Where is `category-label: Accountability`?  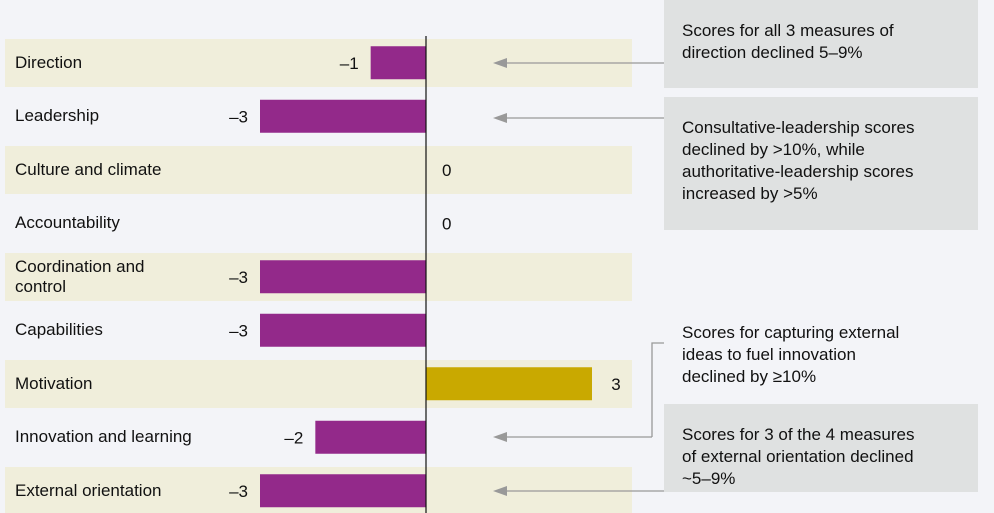 category-label: Accountability is located at coordinates (67, 223).